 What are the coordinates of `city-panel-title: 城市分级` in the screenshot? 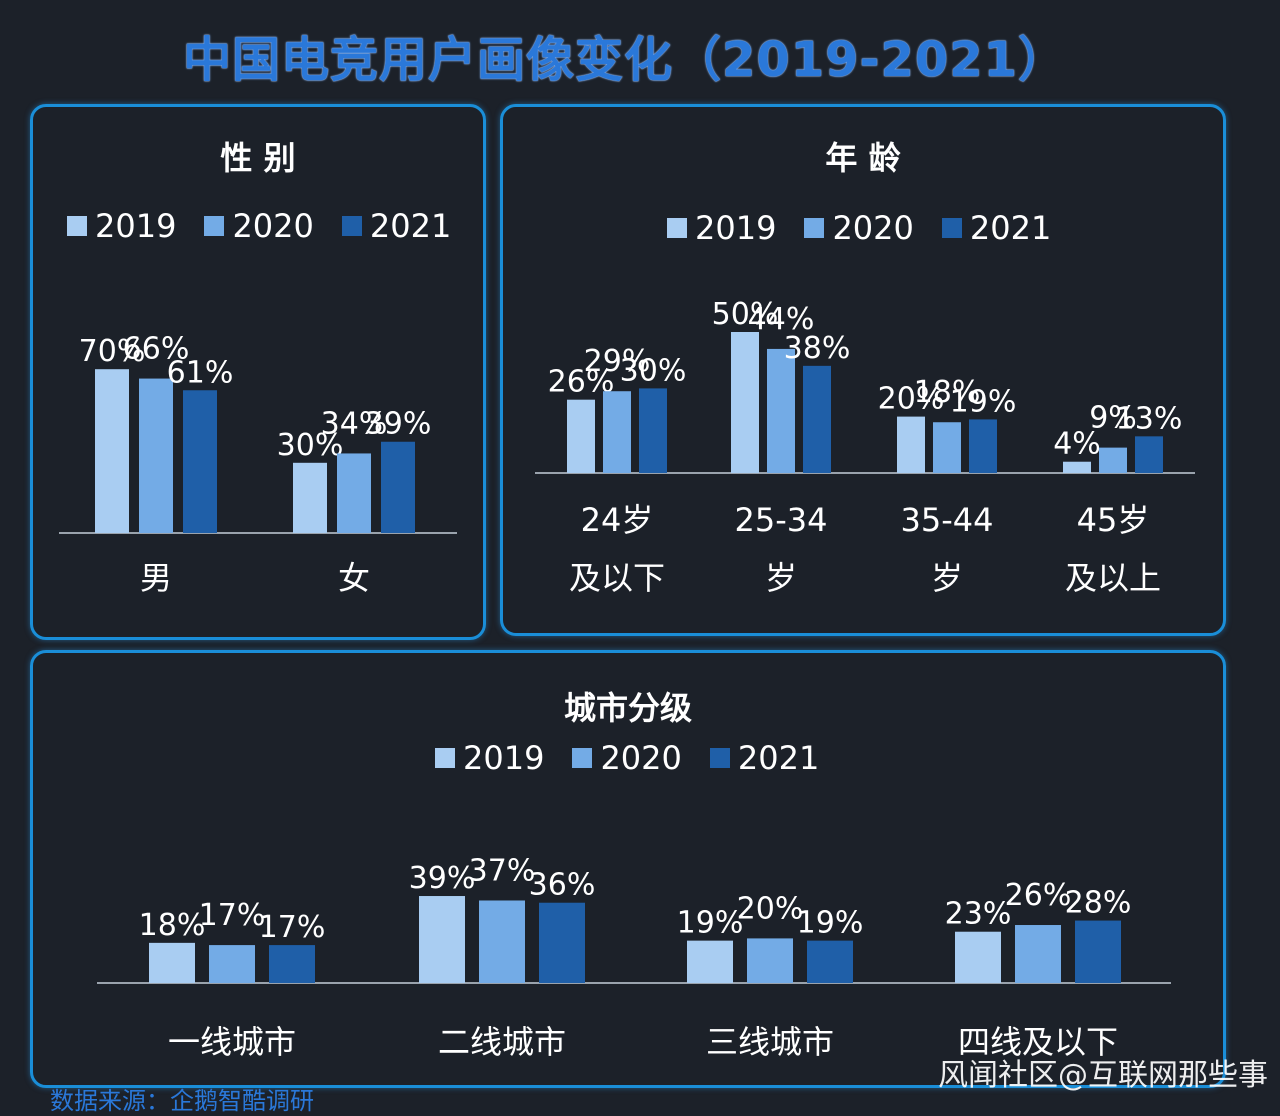 It's located at (627, 708).